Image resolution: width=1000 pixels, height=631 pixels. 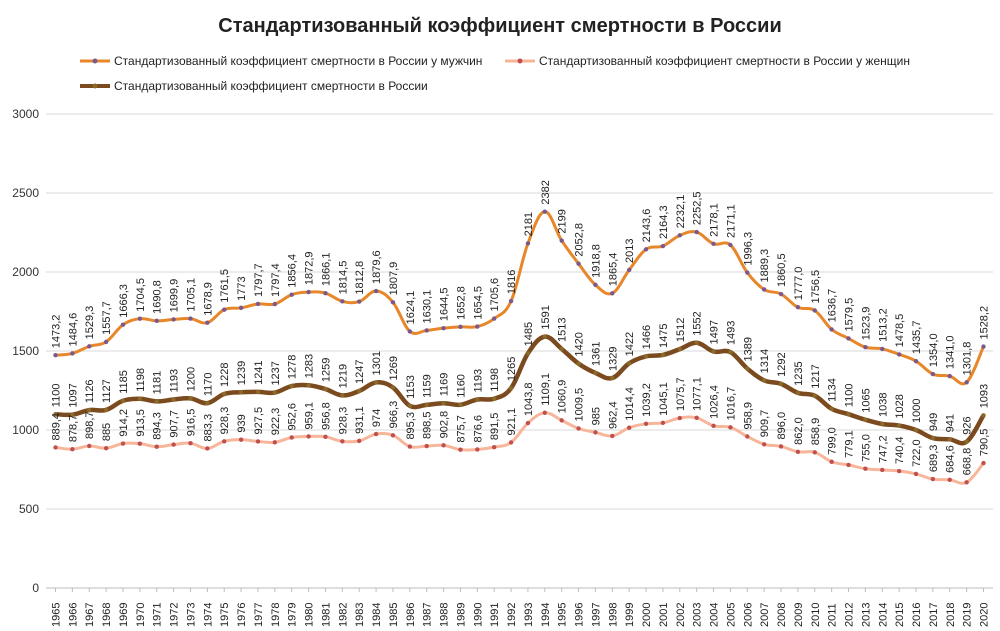 What do you see at coordinates (90, 425) in the screenshot?
I see `data-label-women: 898,7` at bounding box center [90, 425].